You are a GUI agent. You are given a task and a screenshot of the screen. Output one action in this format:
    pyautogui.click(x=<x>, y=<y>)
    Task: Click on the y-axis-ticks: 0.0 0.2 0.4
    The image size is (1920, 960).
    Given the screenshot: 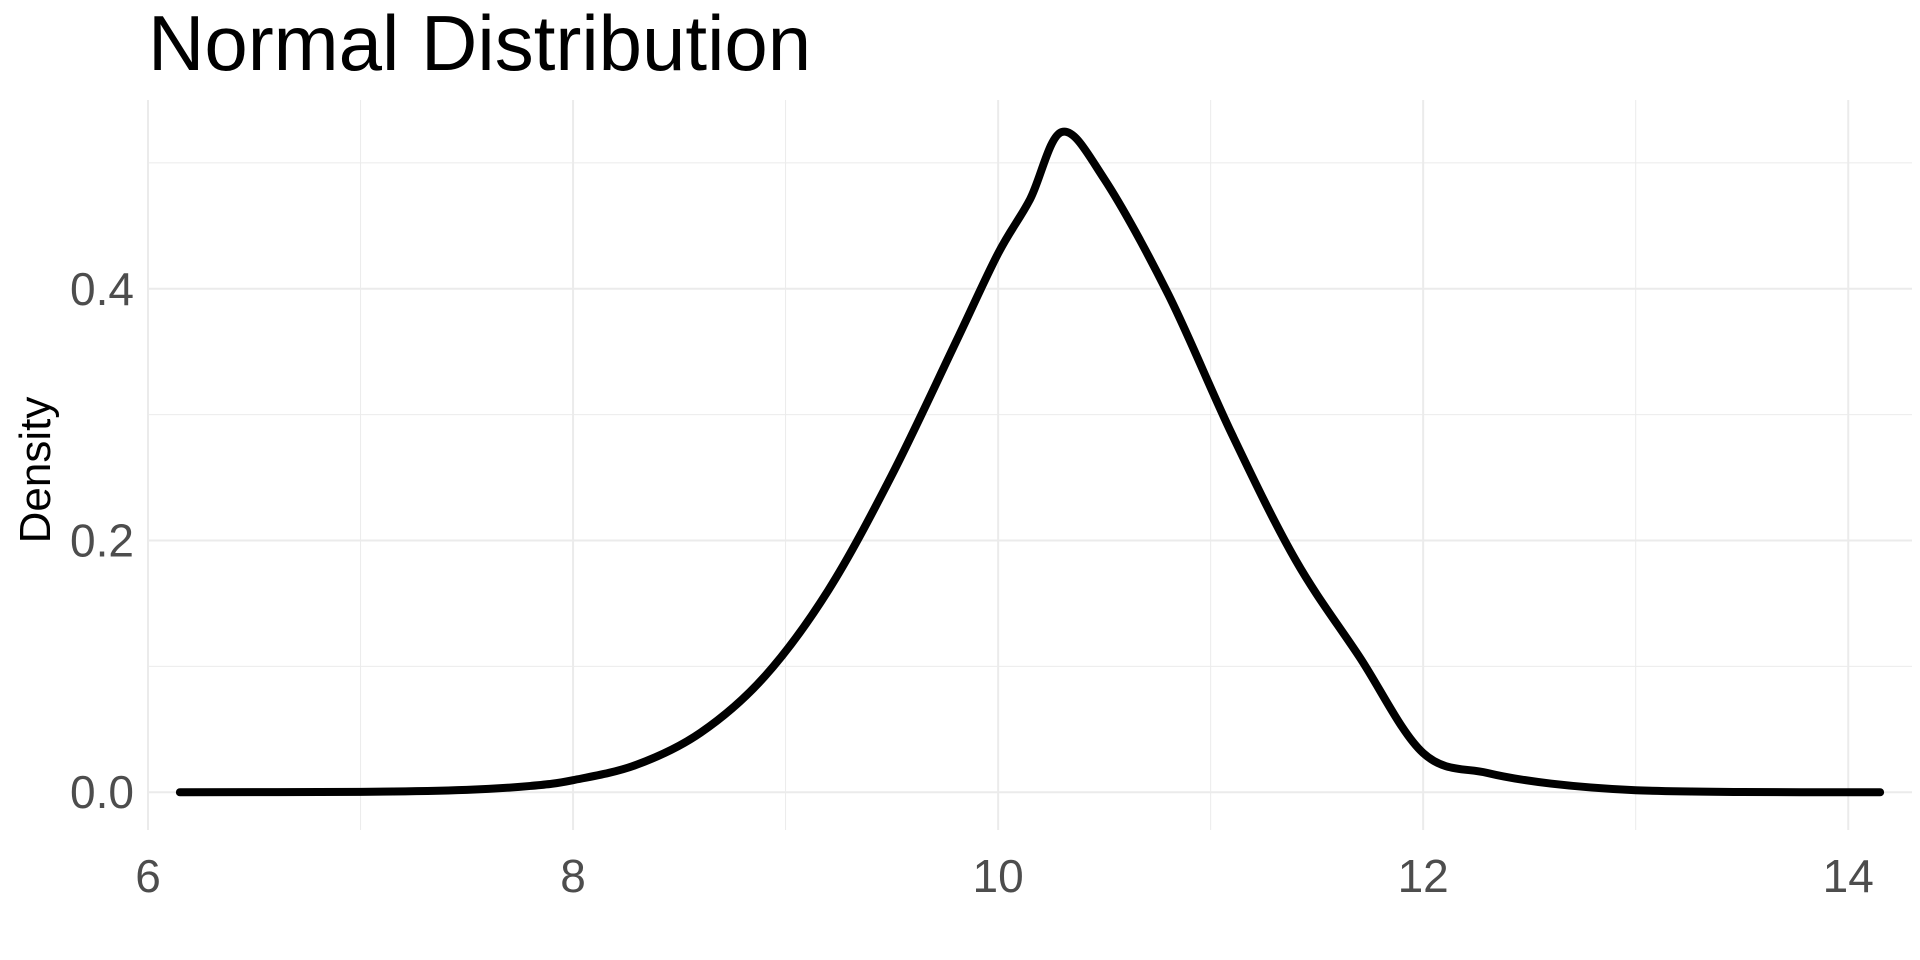 What is the action you would take?
    pyautogui.click(x=102, y=540)
    